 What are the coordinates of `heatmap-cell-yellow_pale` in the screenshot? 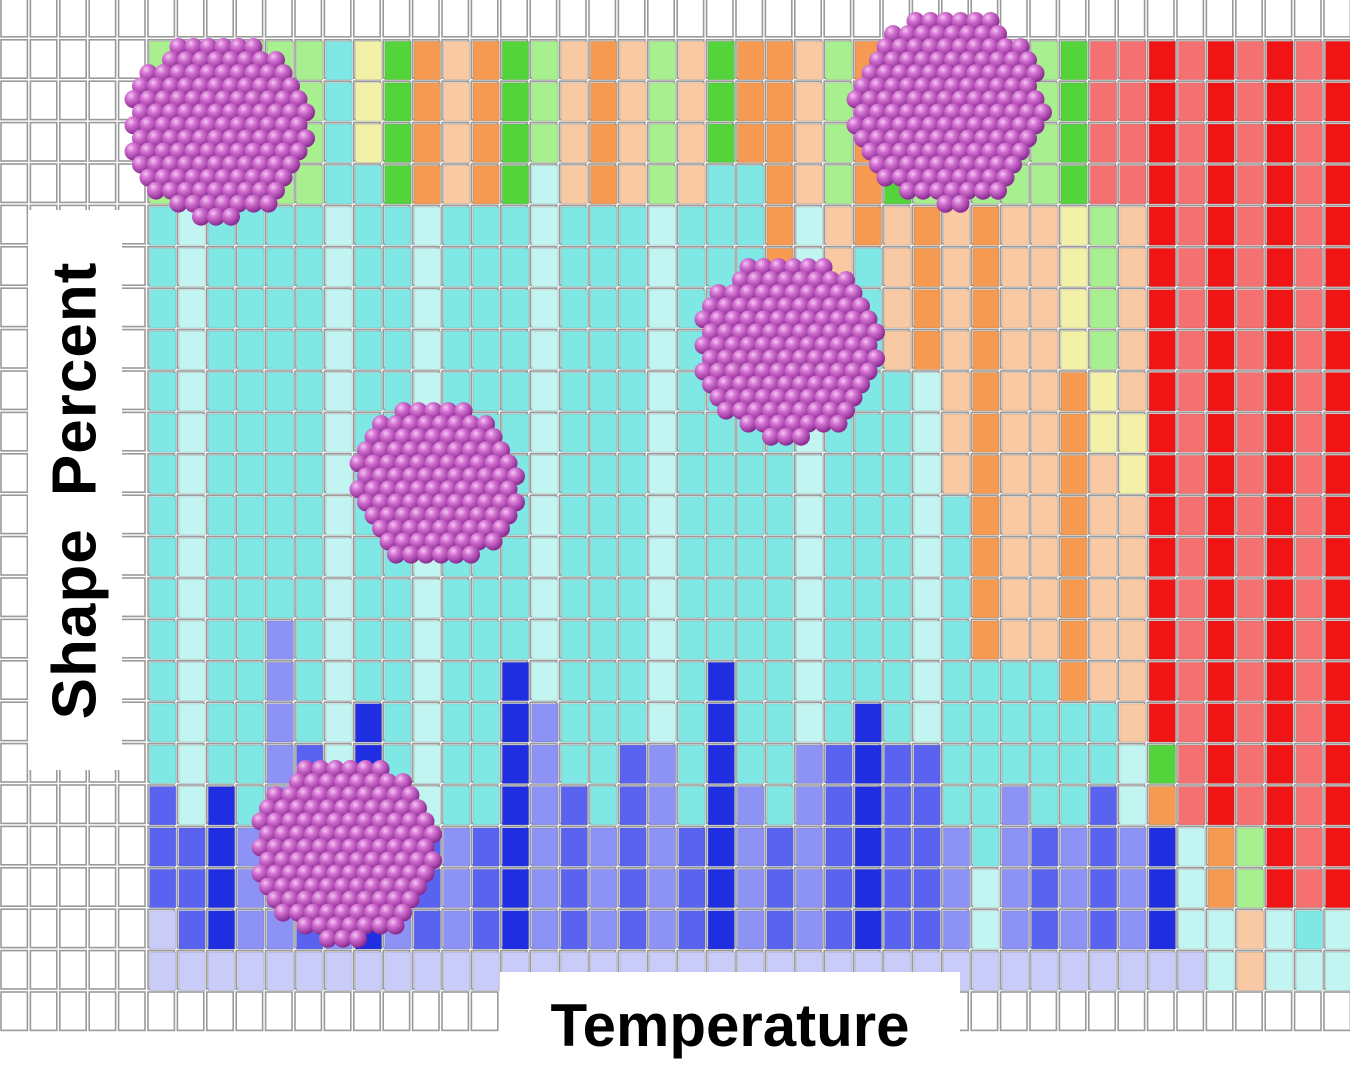 It's located at (1074, 309).